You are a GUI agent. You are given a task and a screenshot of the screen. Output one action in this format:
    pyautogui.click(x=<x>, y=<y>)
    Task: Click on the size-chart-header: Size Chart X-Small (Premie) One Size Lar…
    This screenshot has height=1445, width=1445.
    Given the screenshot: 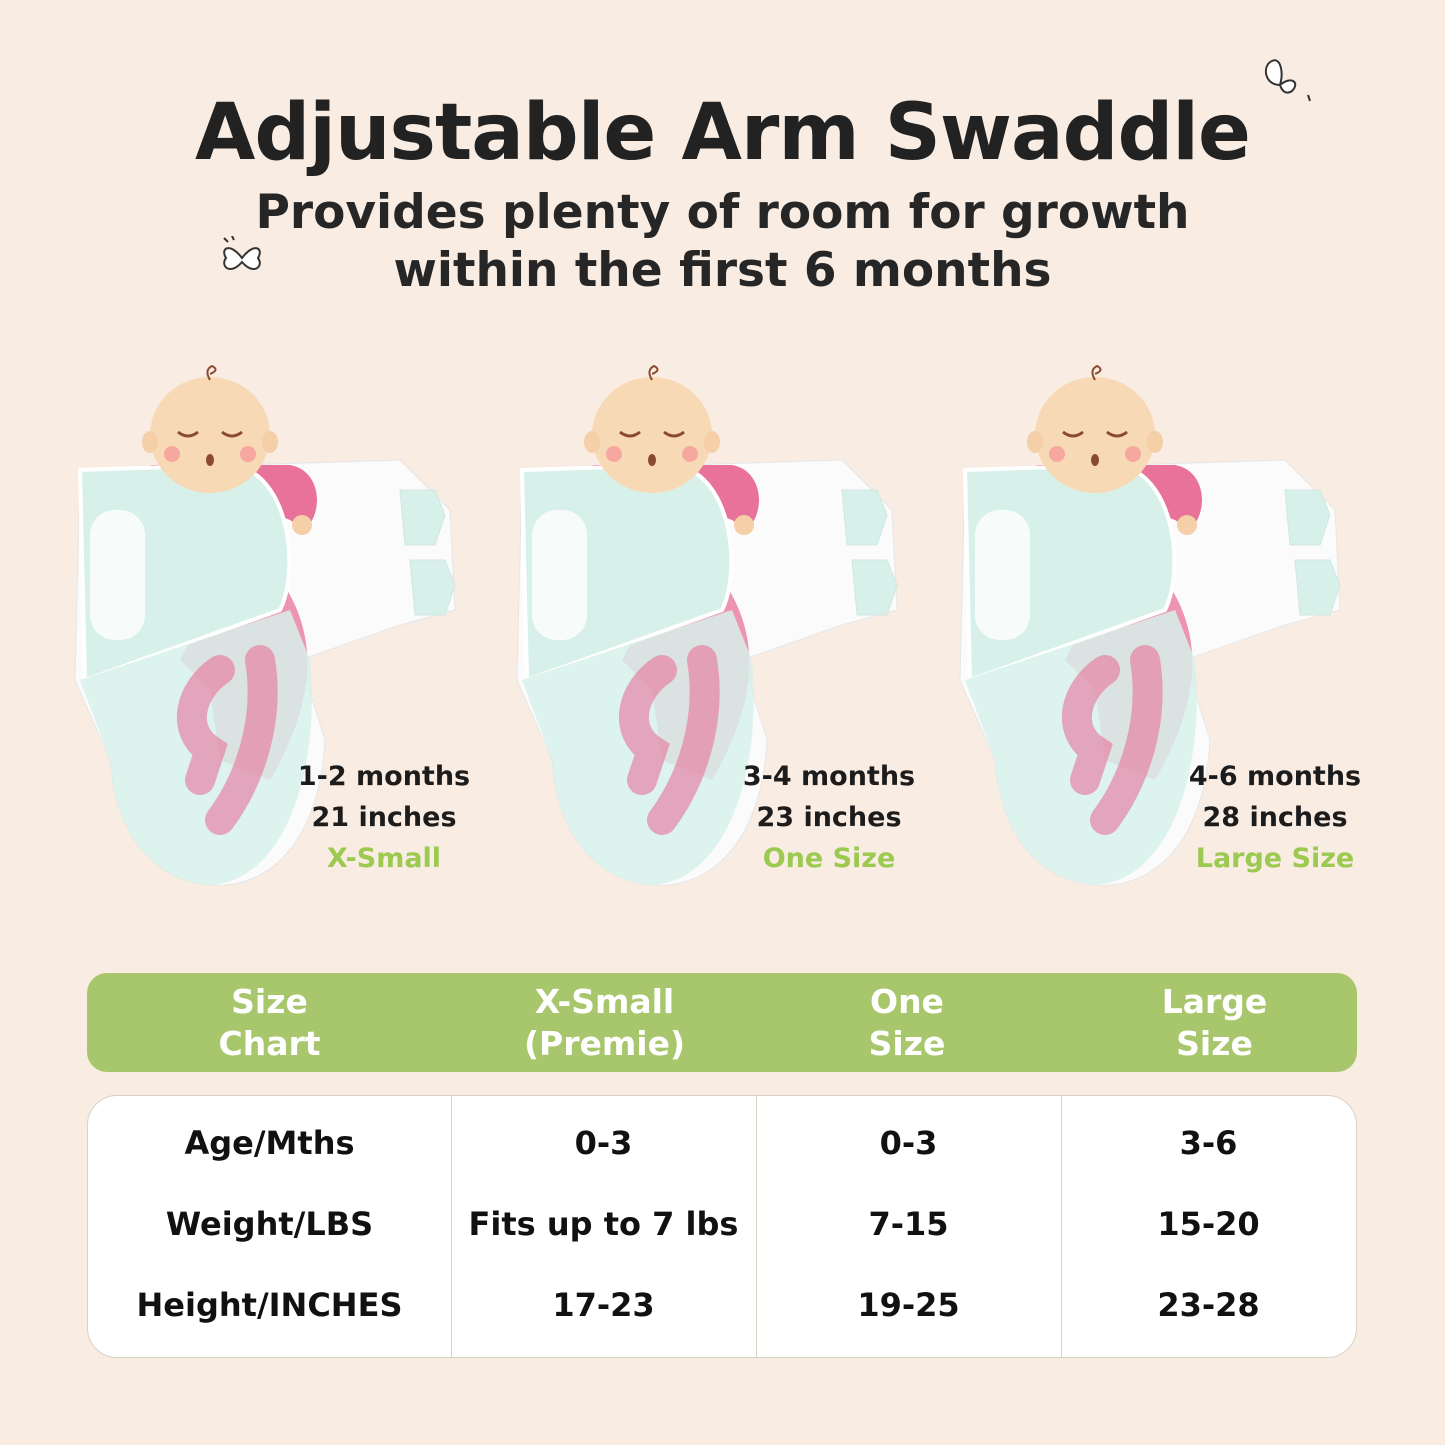 What is the action you would take?
    pyautogui.click(x=722, y=1022)
    